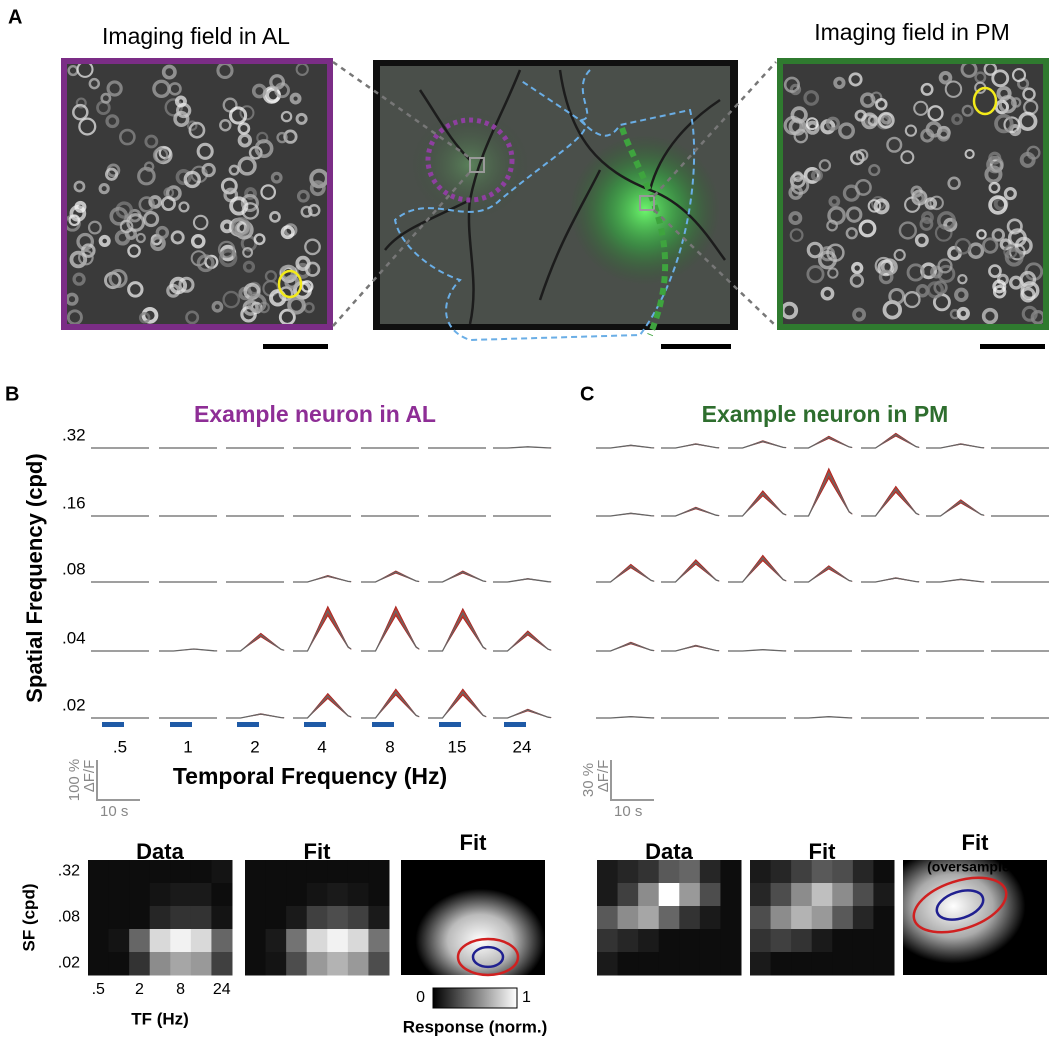 The image size is (1050, 1043). I want to click on overview-image, so click(555, 201).